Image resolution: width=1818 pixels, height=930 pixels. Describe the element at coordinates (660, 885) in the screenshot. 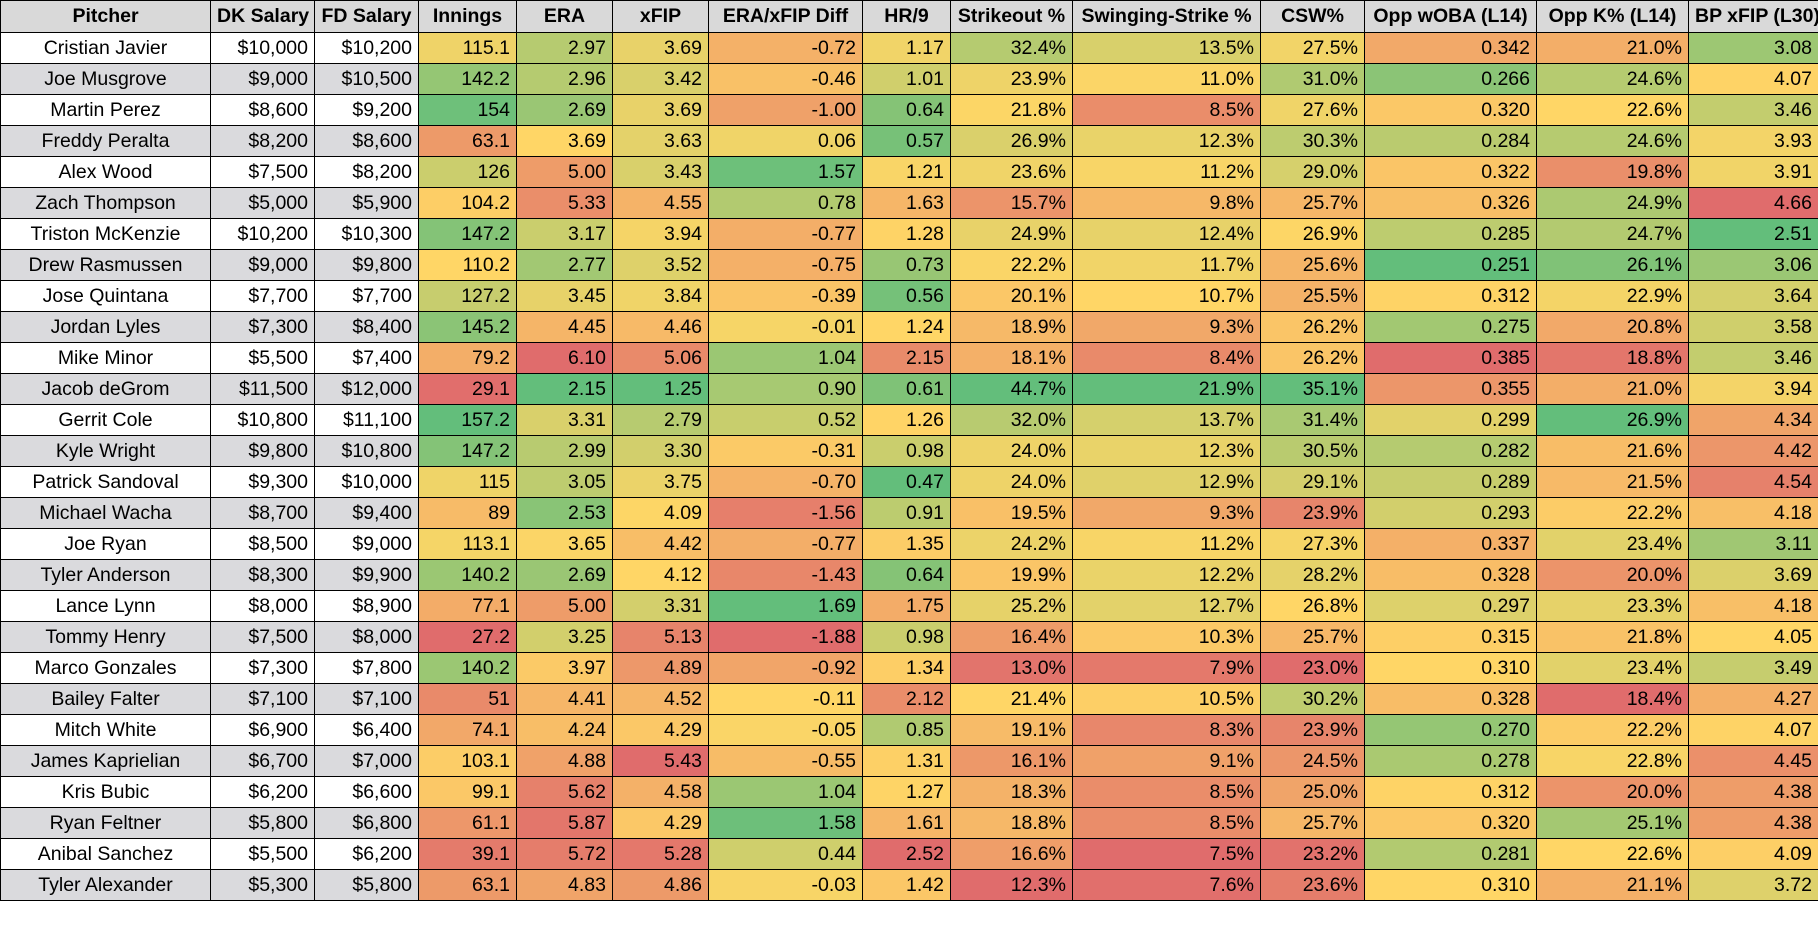

I see `stat-cell: 4.86` at that location.